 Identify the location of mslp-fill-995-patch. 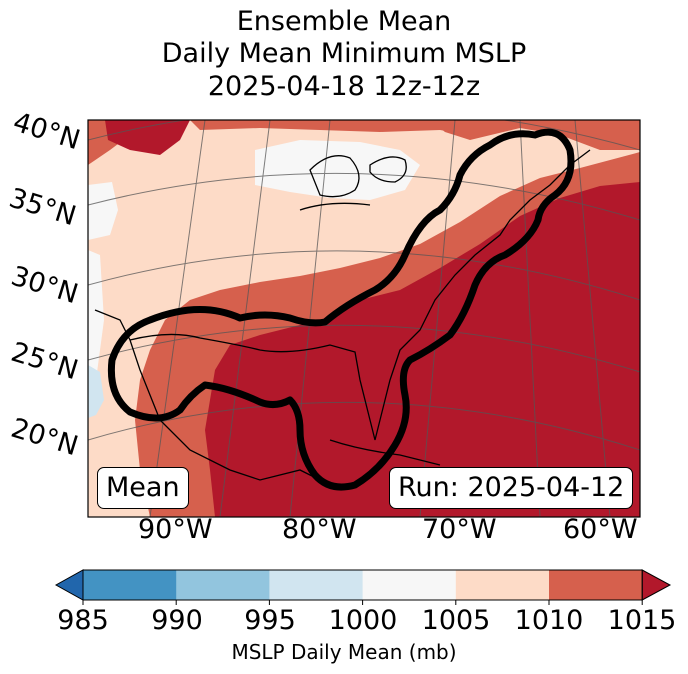
(96, 391).